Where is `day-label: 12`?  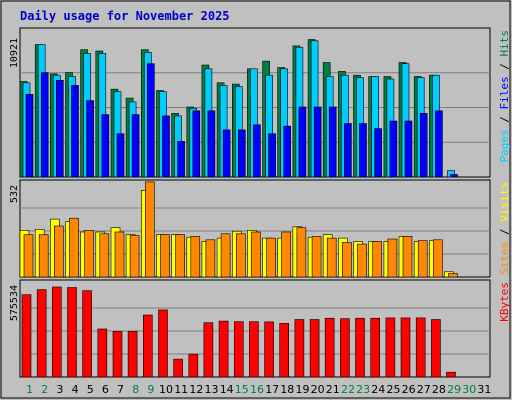
day-label: 12 is located at coordinates (196, 389).